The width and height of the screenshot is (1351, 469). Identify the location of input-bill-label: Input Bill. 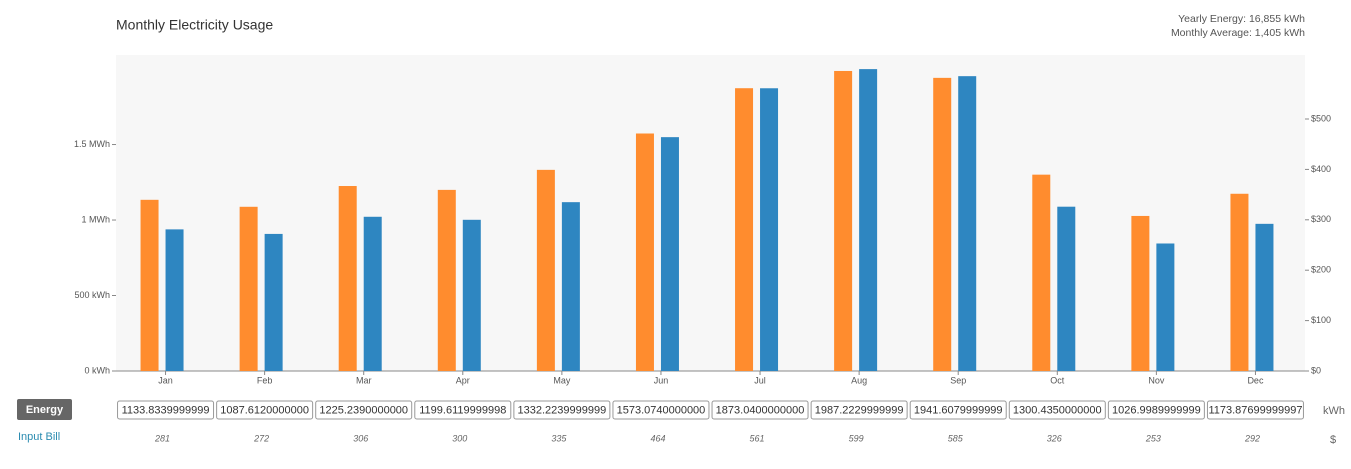
(39, 437).